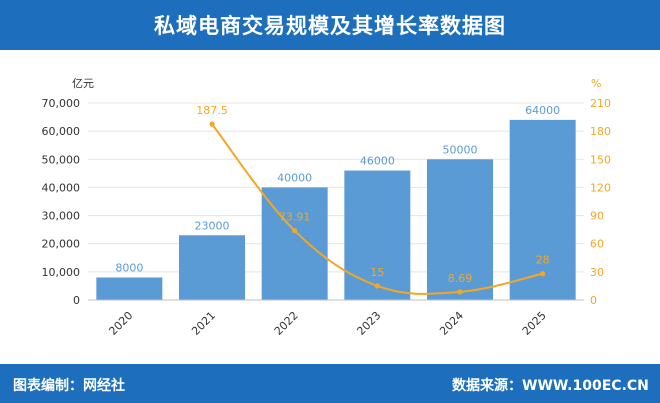  What do you see at coordinates (368, 323) in the screenshot?
I see `x-tick-label: 2023` at bounding box center [368, 323].